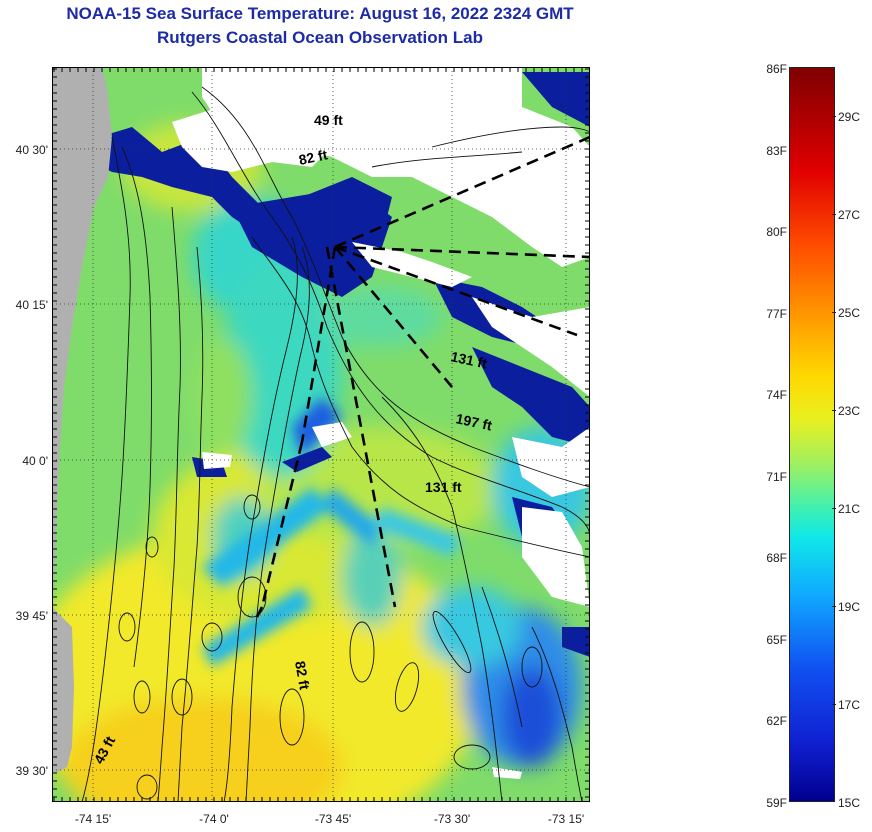 The image size is (872, 832). Describe the element at coordinates (849, 117) in the screenshot. I see `colorbar-c-29: 29C` at that location.